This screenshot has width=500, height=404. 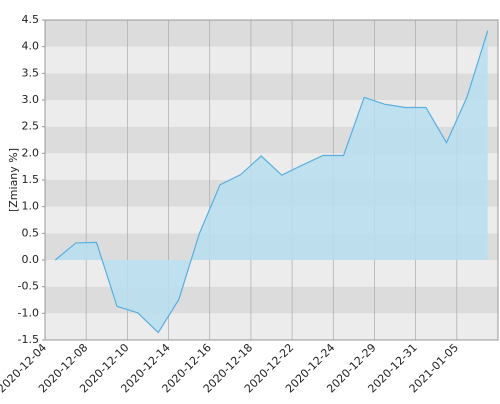 I want to click on y-tick-label: -0.5, so click(x=28, y=286).